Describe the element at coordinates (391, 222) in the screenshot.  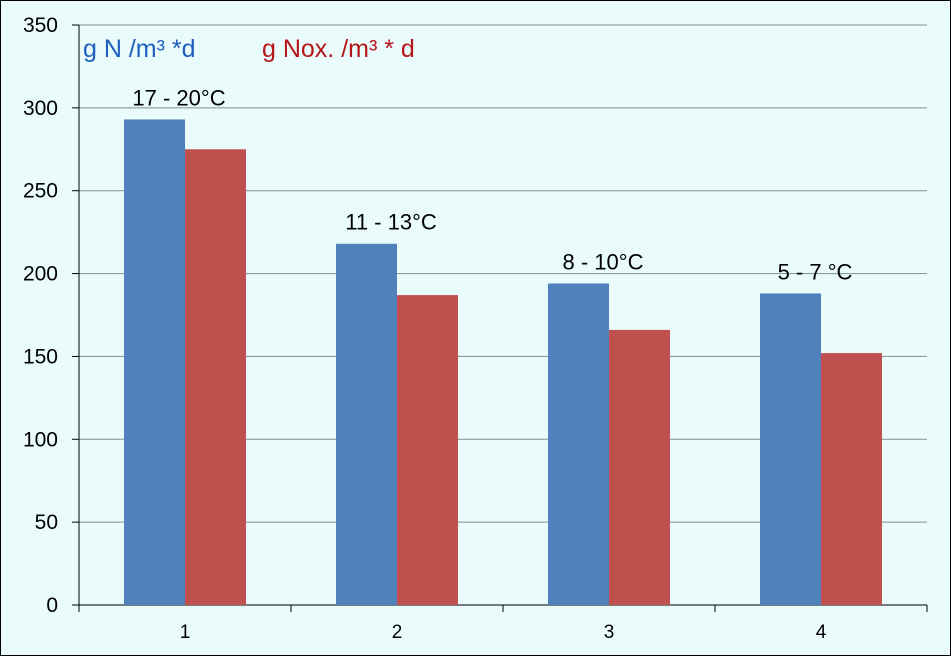
I see `temperature-annotation: 11 - 13°C` at that location.